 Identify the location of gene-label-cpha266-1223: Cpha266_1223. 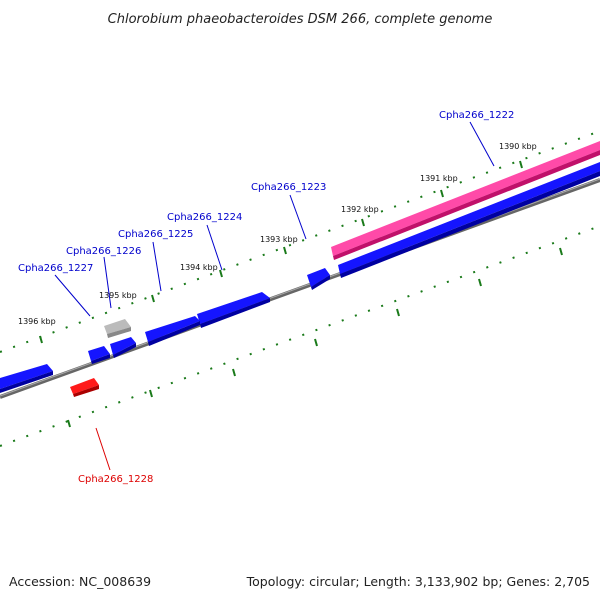
(288, 187).